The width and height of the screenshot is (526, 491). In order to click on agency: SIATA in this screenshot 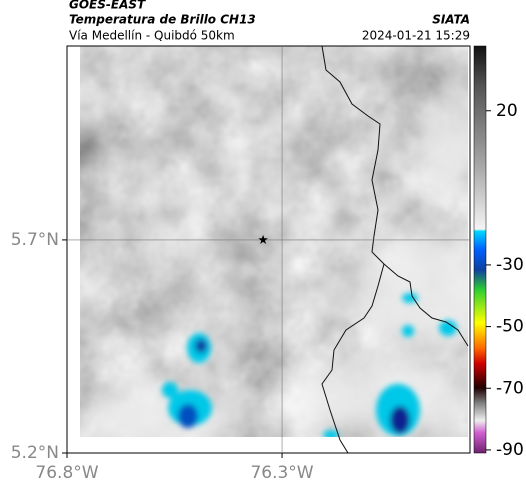, I will do `click(451, 20)`.